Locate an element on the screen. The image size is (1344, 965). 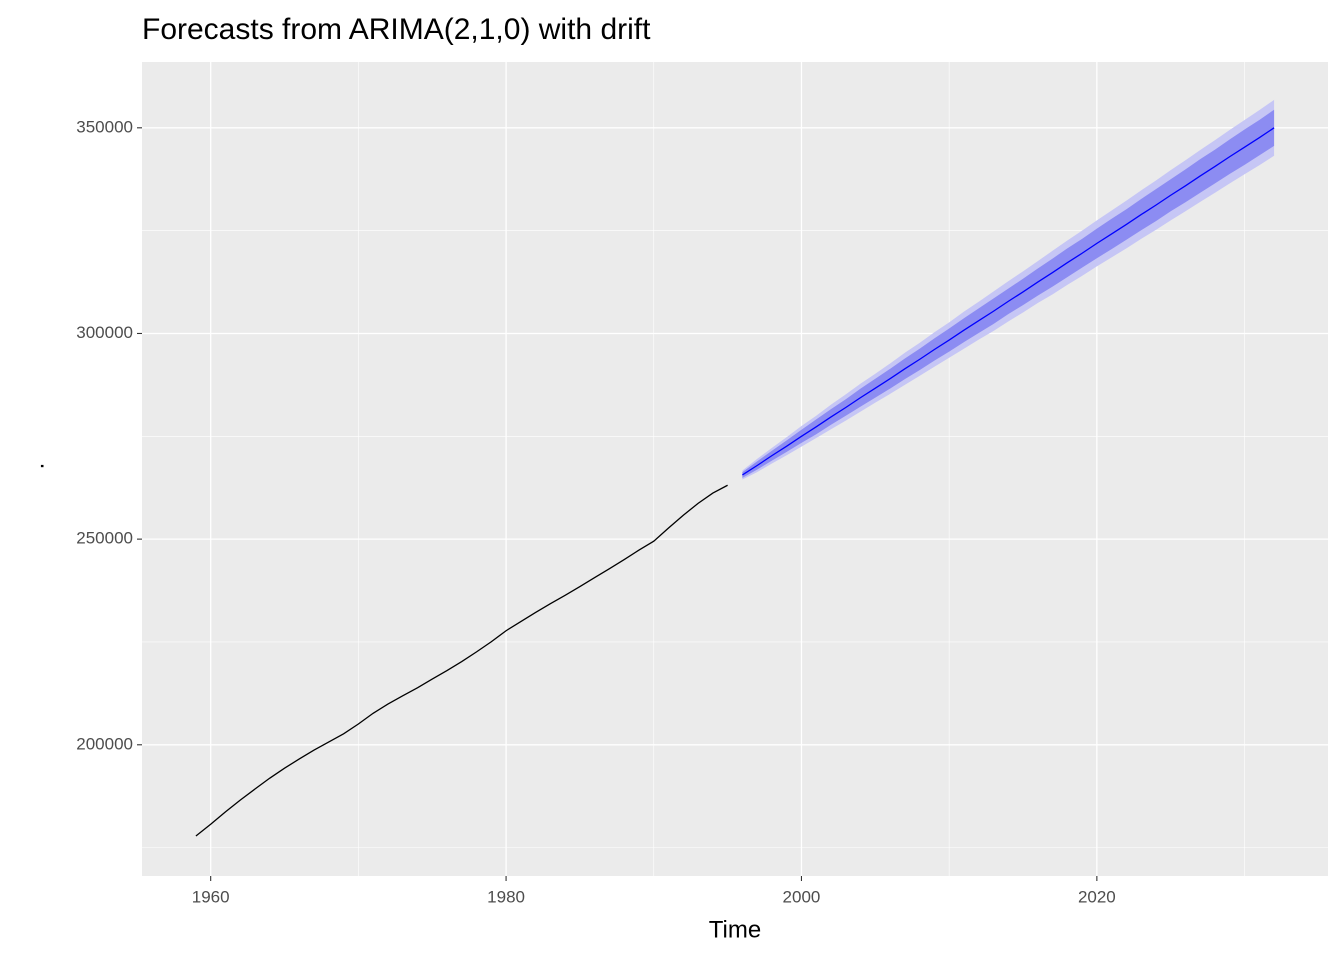
x-tick-label: 2020 is located at coordinates (1097, 896).